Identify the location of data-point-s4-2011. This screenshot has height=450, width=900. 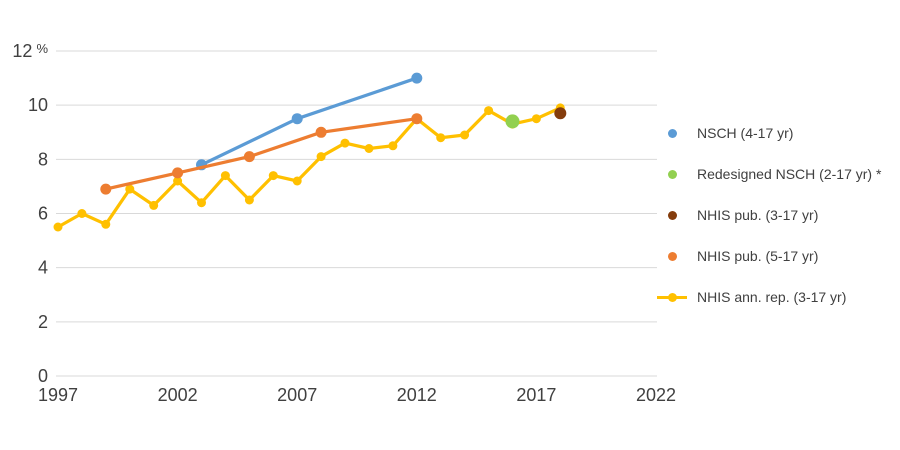
(393, 146).